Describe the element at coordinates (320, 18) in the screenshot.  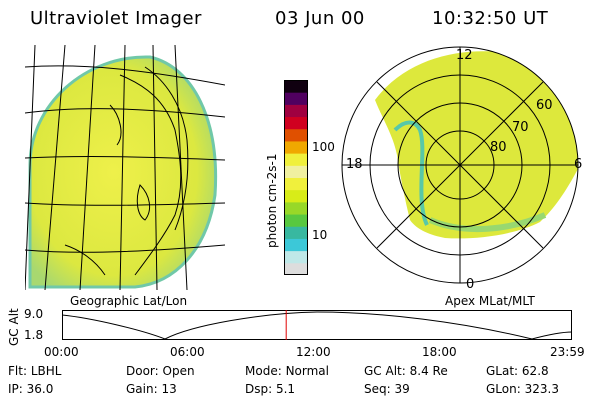
I see `date-readout: 03 Jun 00` at that location.